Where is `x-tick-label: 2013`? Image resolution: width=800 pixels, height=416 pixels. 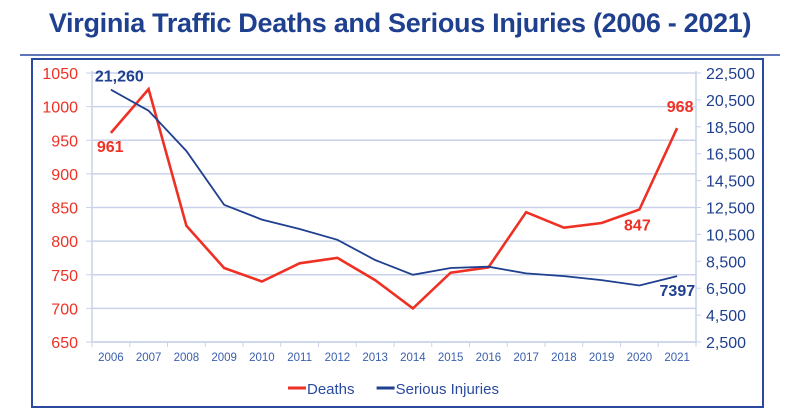
x-tick-label: 2013 is located at coordinates (375, 358).